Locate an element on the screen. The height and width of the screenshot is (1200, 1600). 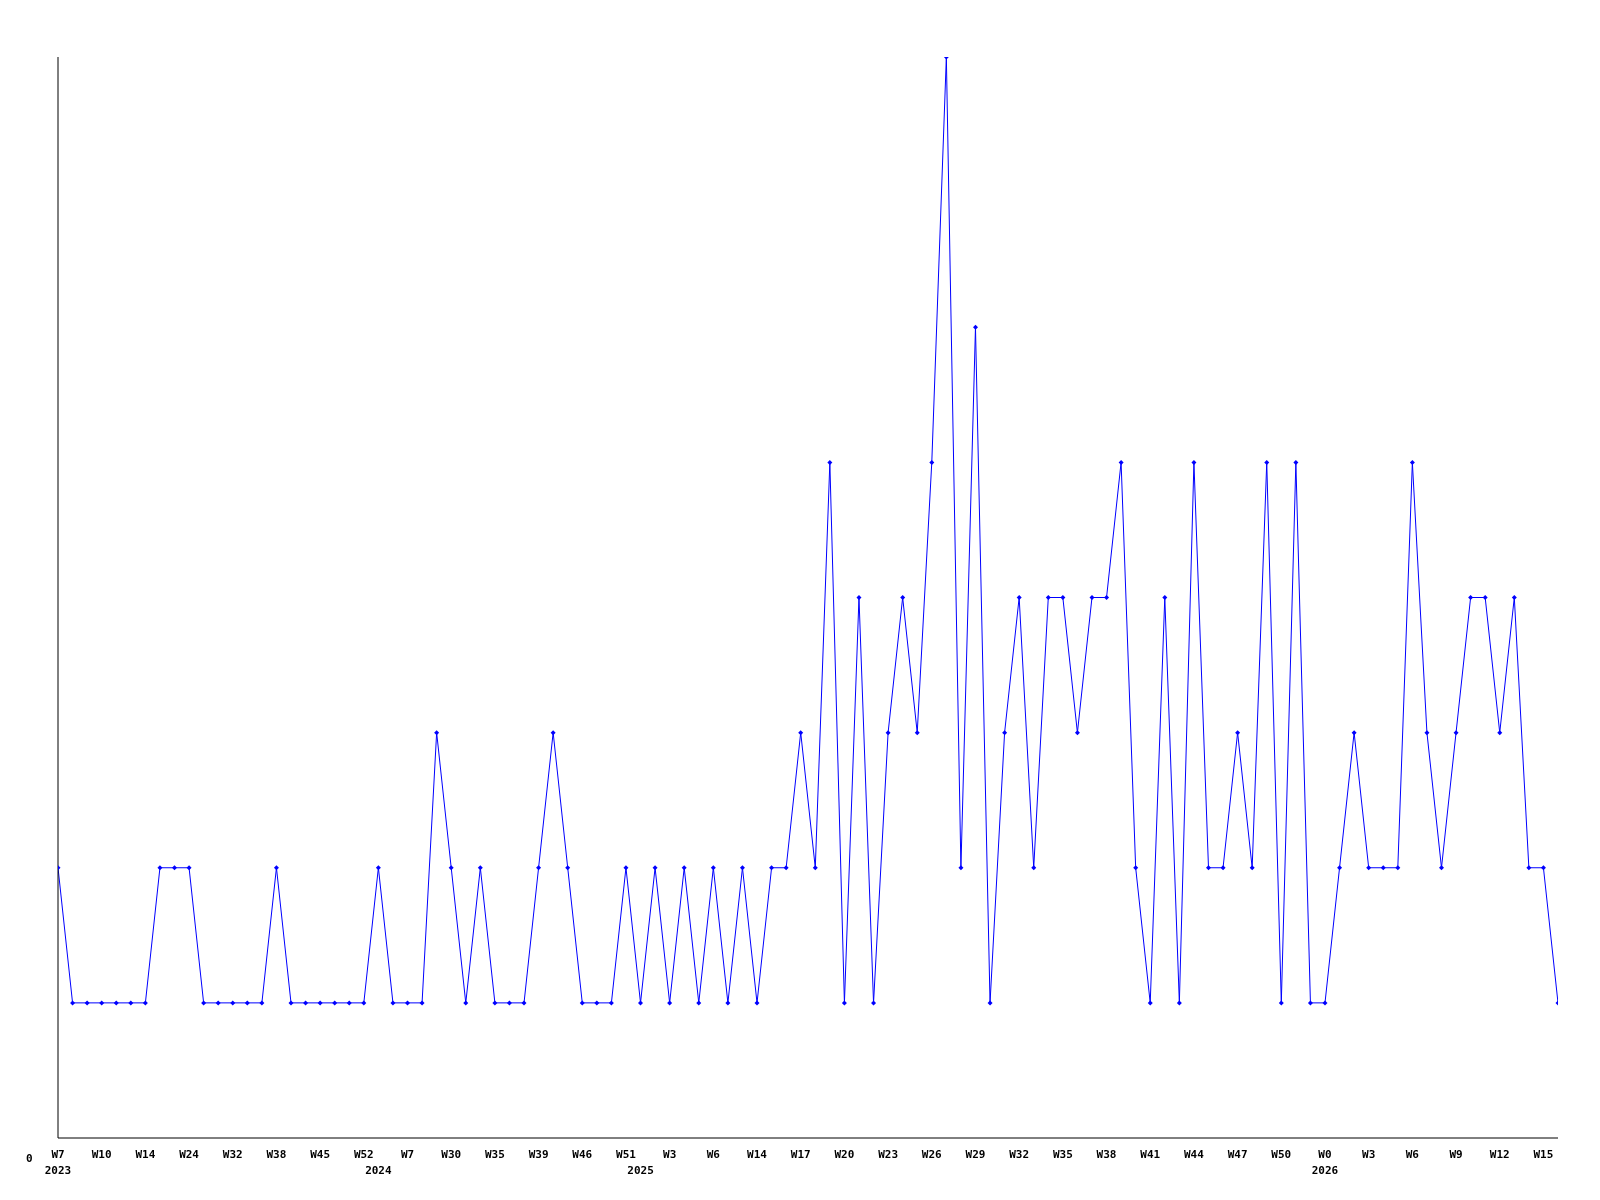
x-tick-label: W10 is located at coordinates (101, 1154).